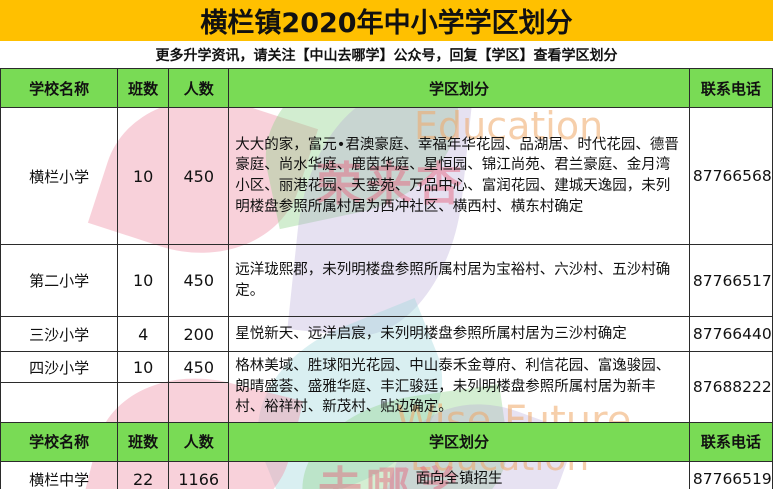 Image resolution: width=773 pixels, height=489 pixels. Describe the element at coordinates (59, 176) in the screenshot. I see `cell-school-name: 横栏小学` at that location.